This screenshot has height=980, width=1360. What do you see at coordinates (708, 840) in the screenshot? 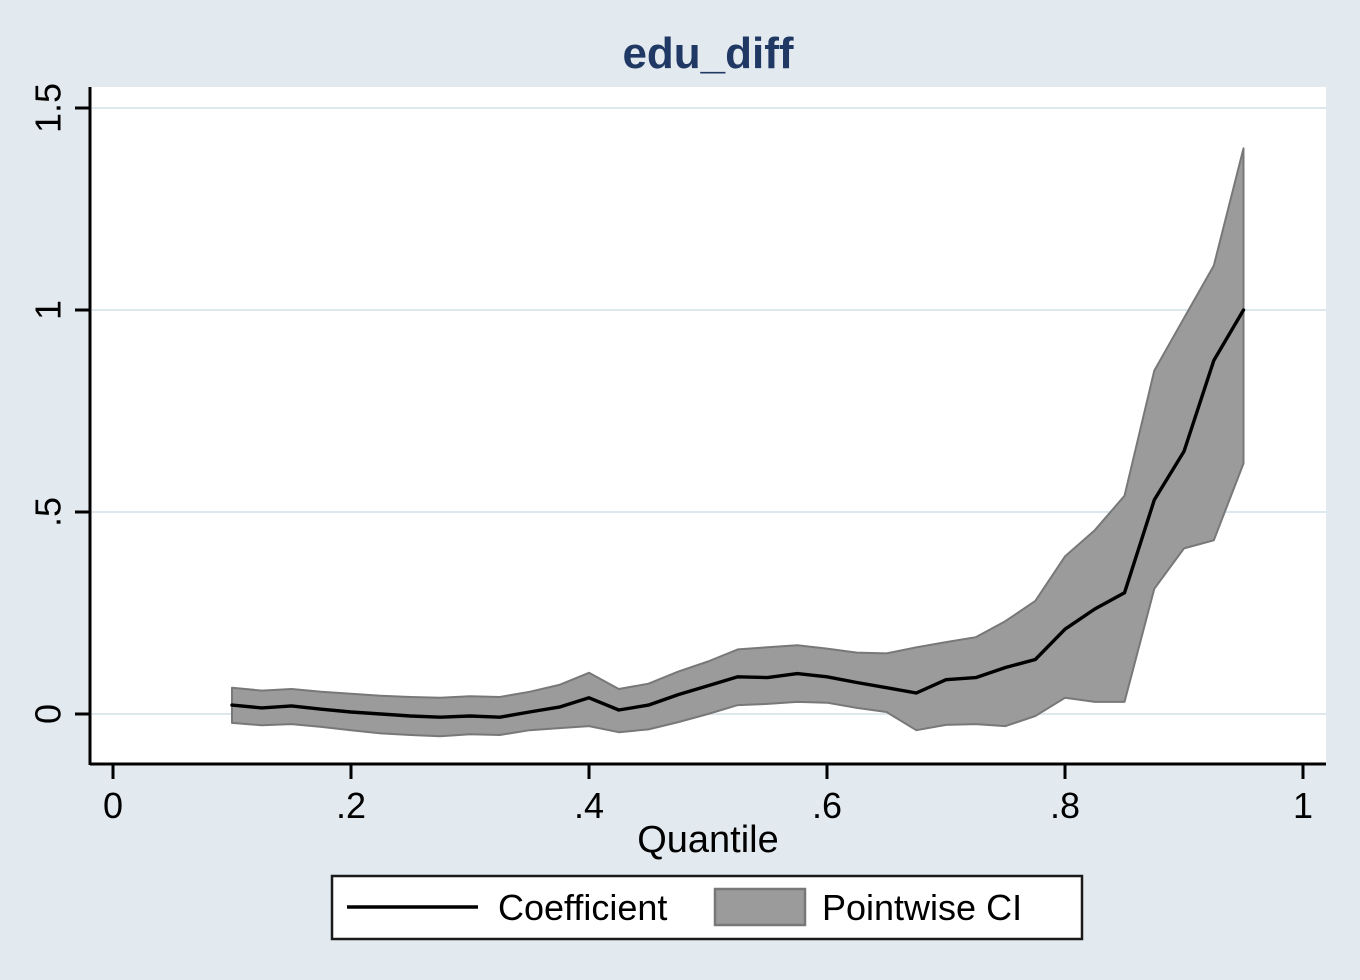
I see `x-axis-title: Quantile` at bounding box center [708, 840].